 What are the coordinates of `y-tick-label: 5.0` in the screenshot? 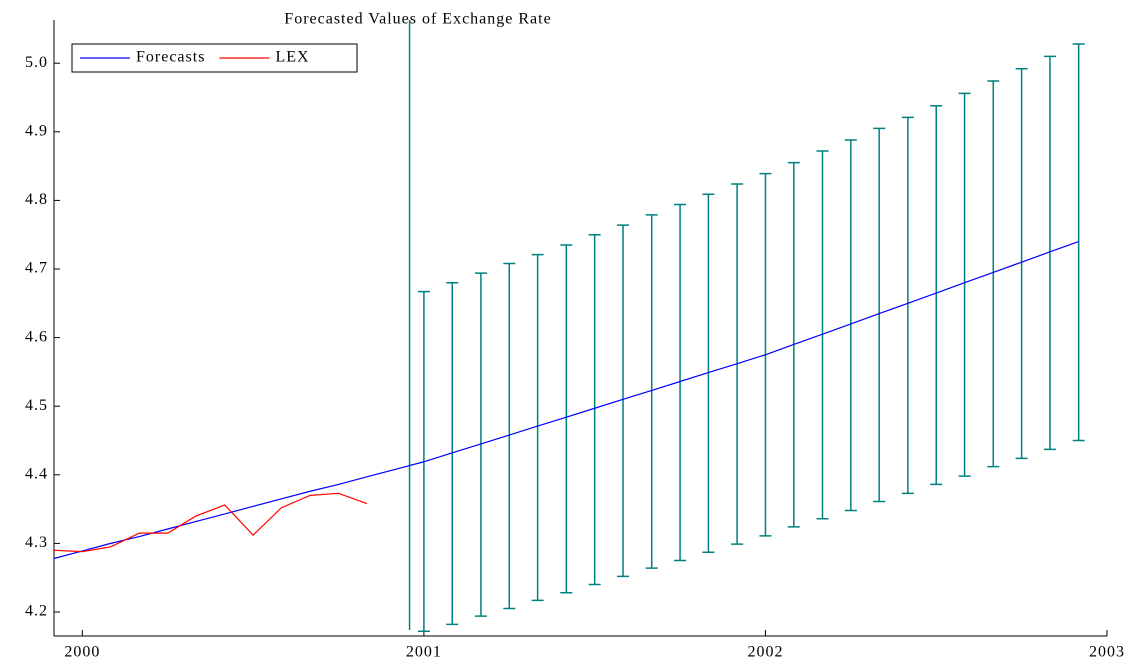 It's located at (36, 62).